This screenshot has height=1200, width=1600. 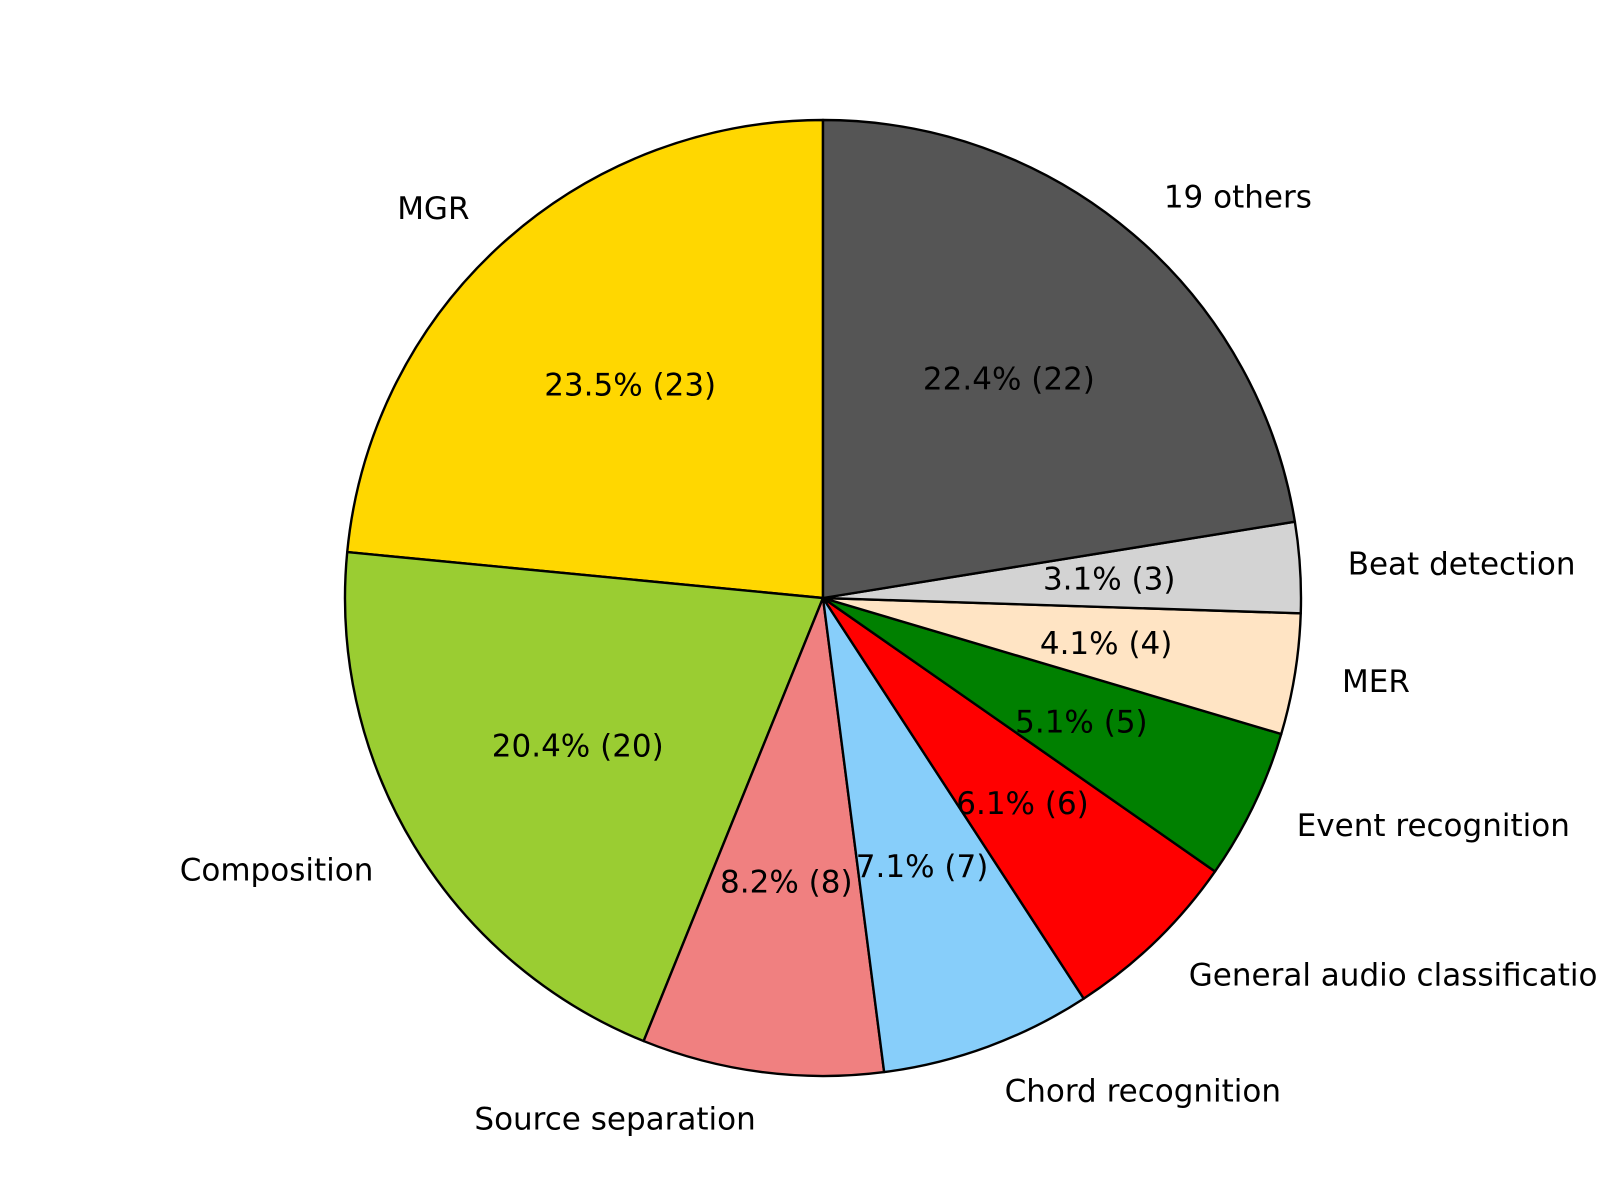 I want to click on slice-label-19-others: 19 others, so click(x=1238, y=198).